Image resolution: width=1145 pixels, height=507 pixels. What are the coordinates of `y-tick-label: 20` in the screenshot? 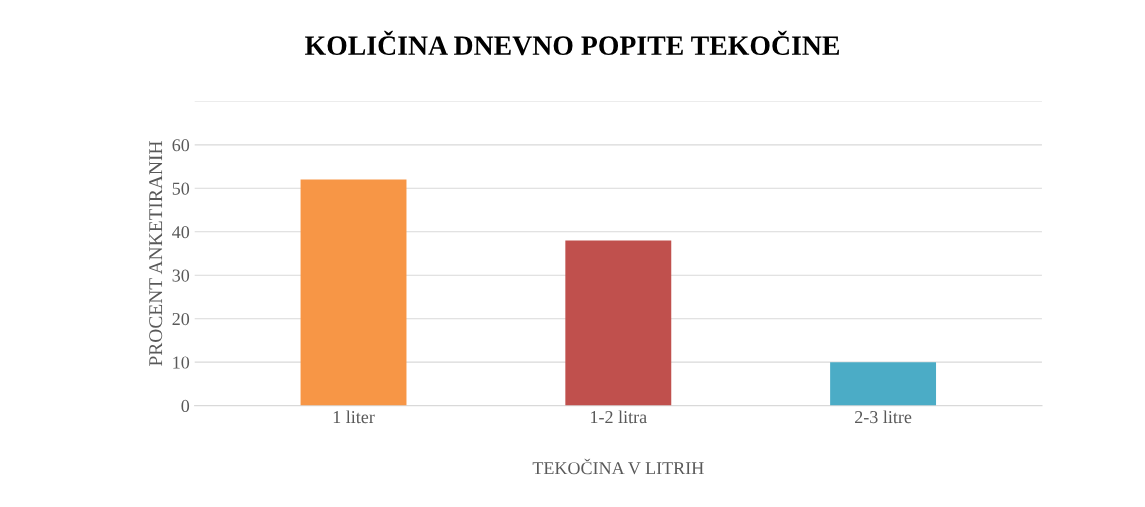 It's located at (181, 319).